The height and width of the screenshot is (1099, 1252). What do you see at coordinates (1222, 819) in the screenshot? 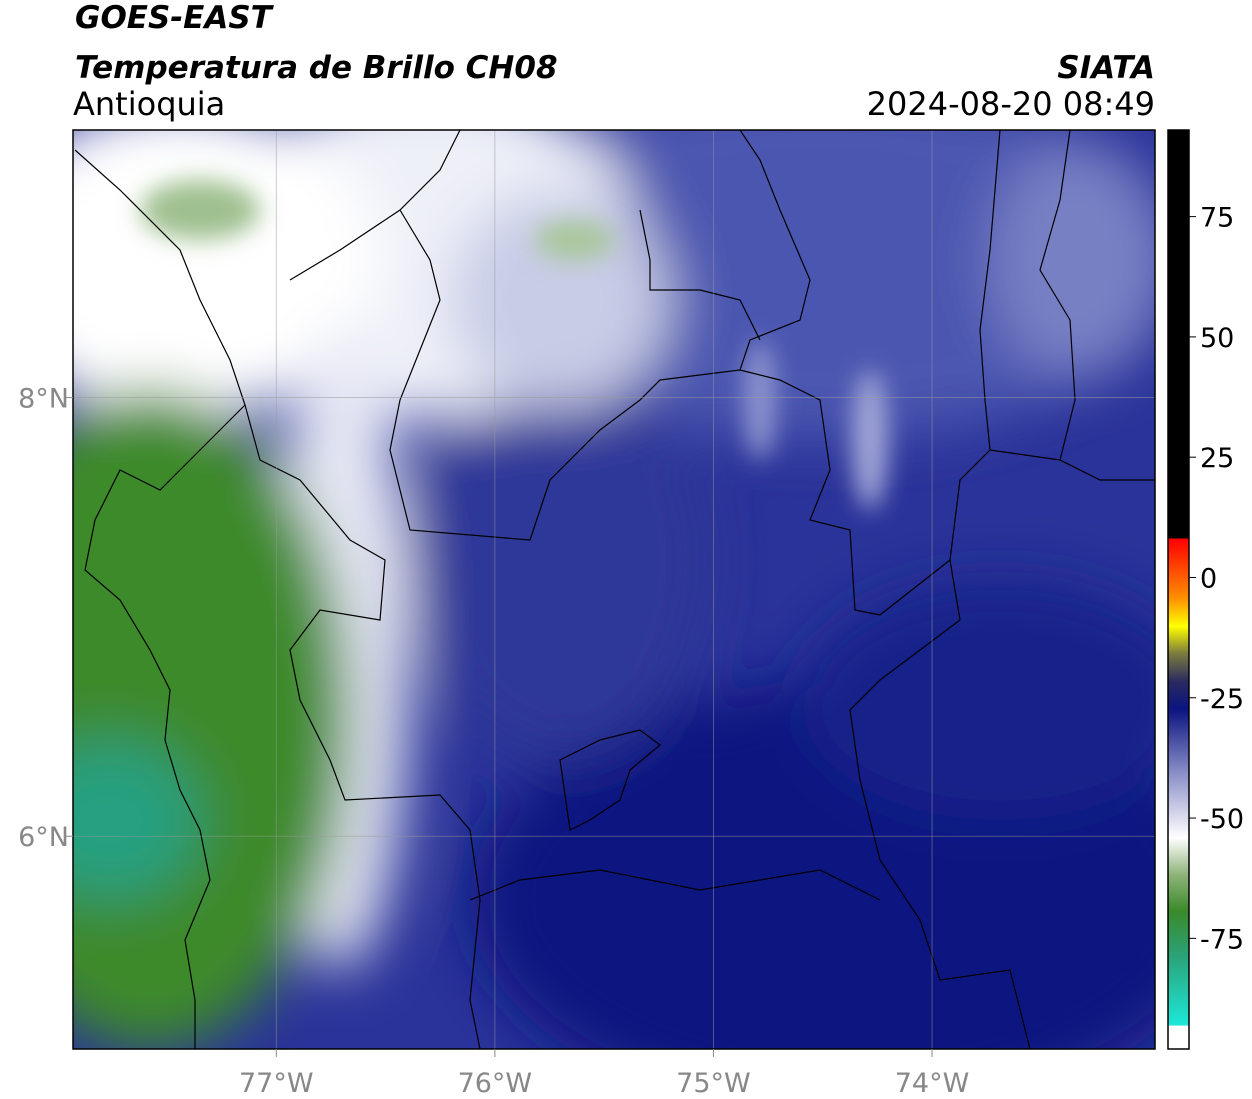
I see `colorbar-tick-label: -50` at bounding box center [1222, 819].